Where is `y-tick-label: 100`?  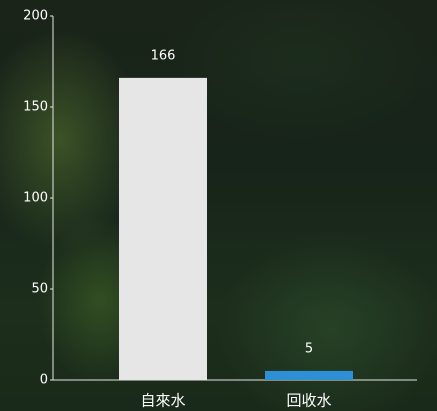
y-tick-label: 100 is located at coordinates (35, 198).